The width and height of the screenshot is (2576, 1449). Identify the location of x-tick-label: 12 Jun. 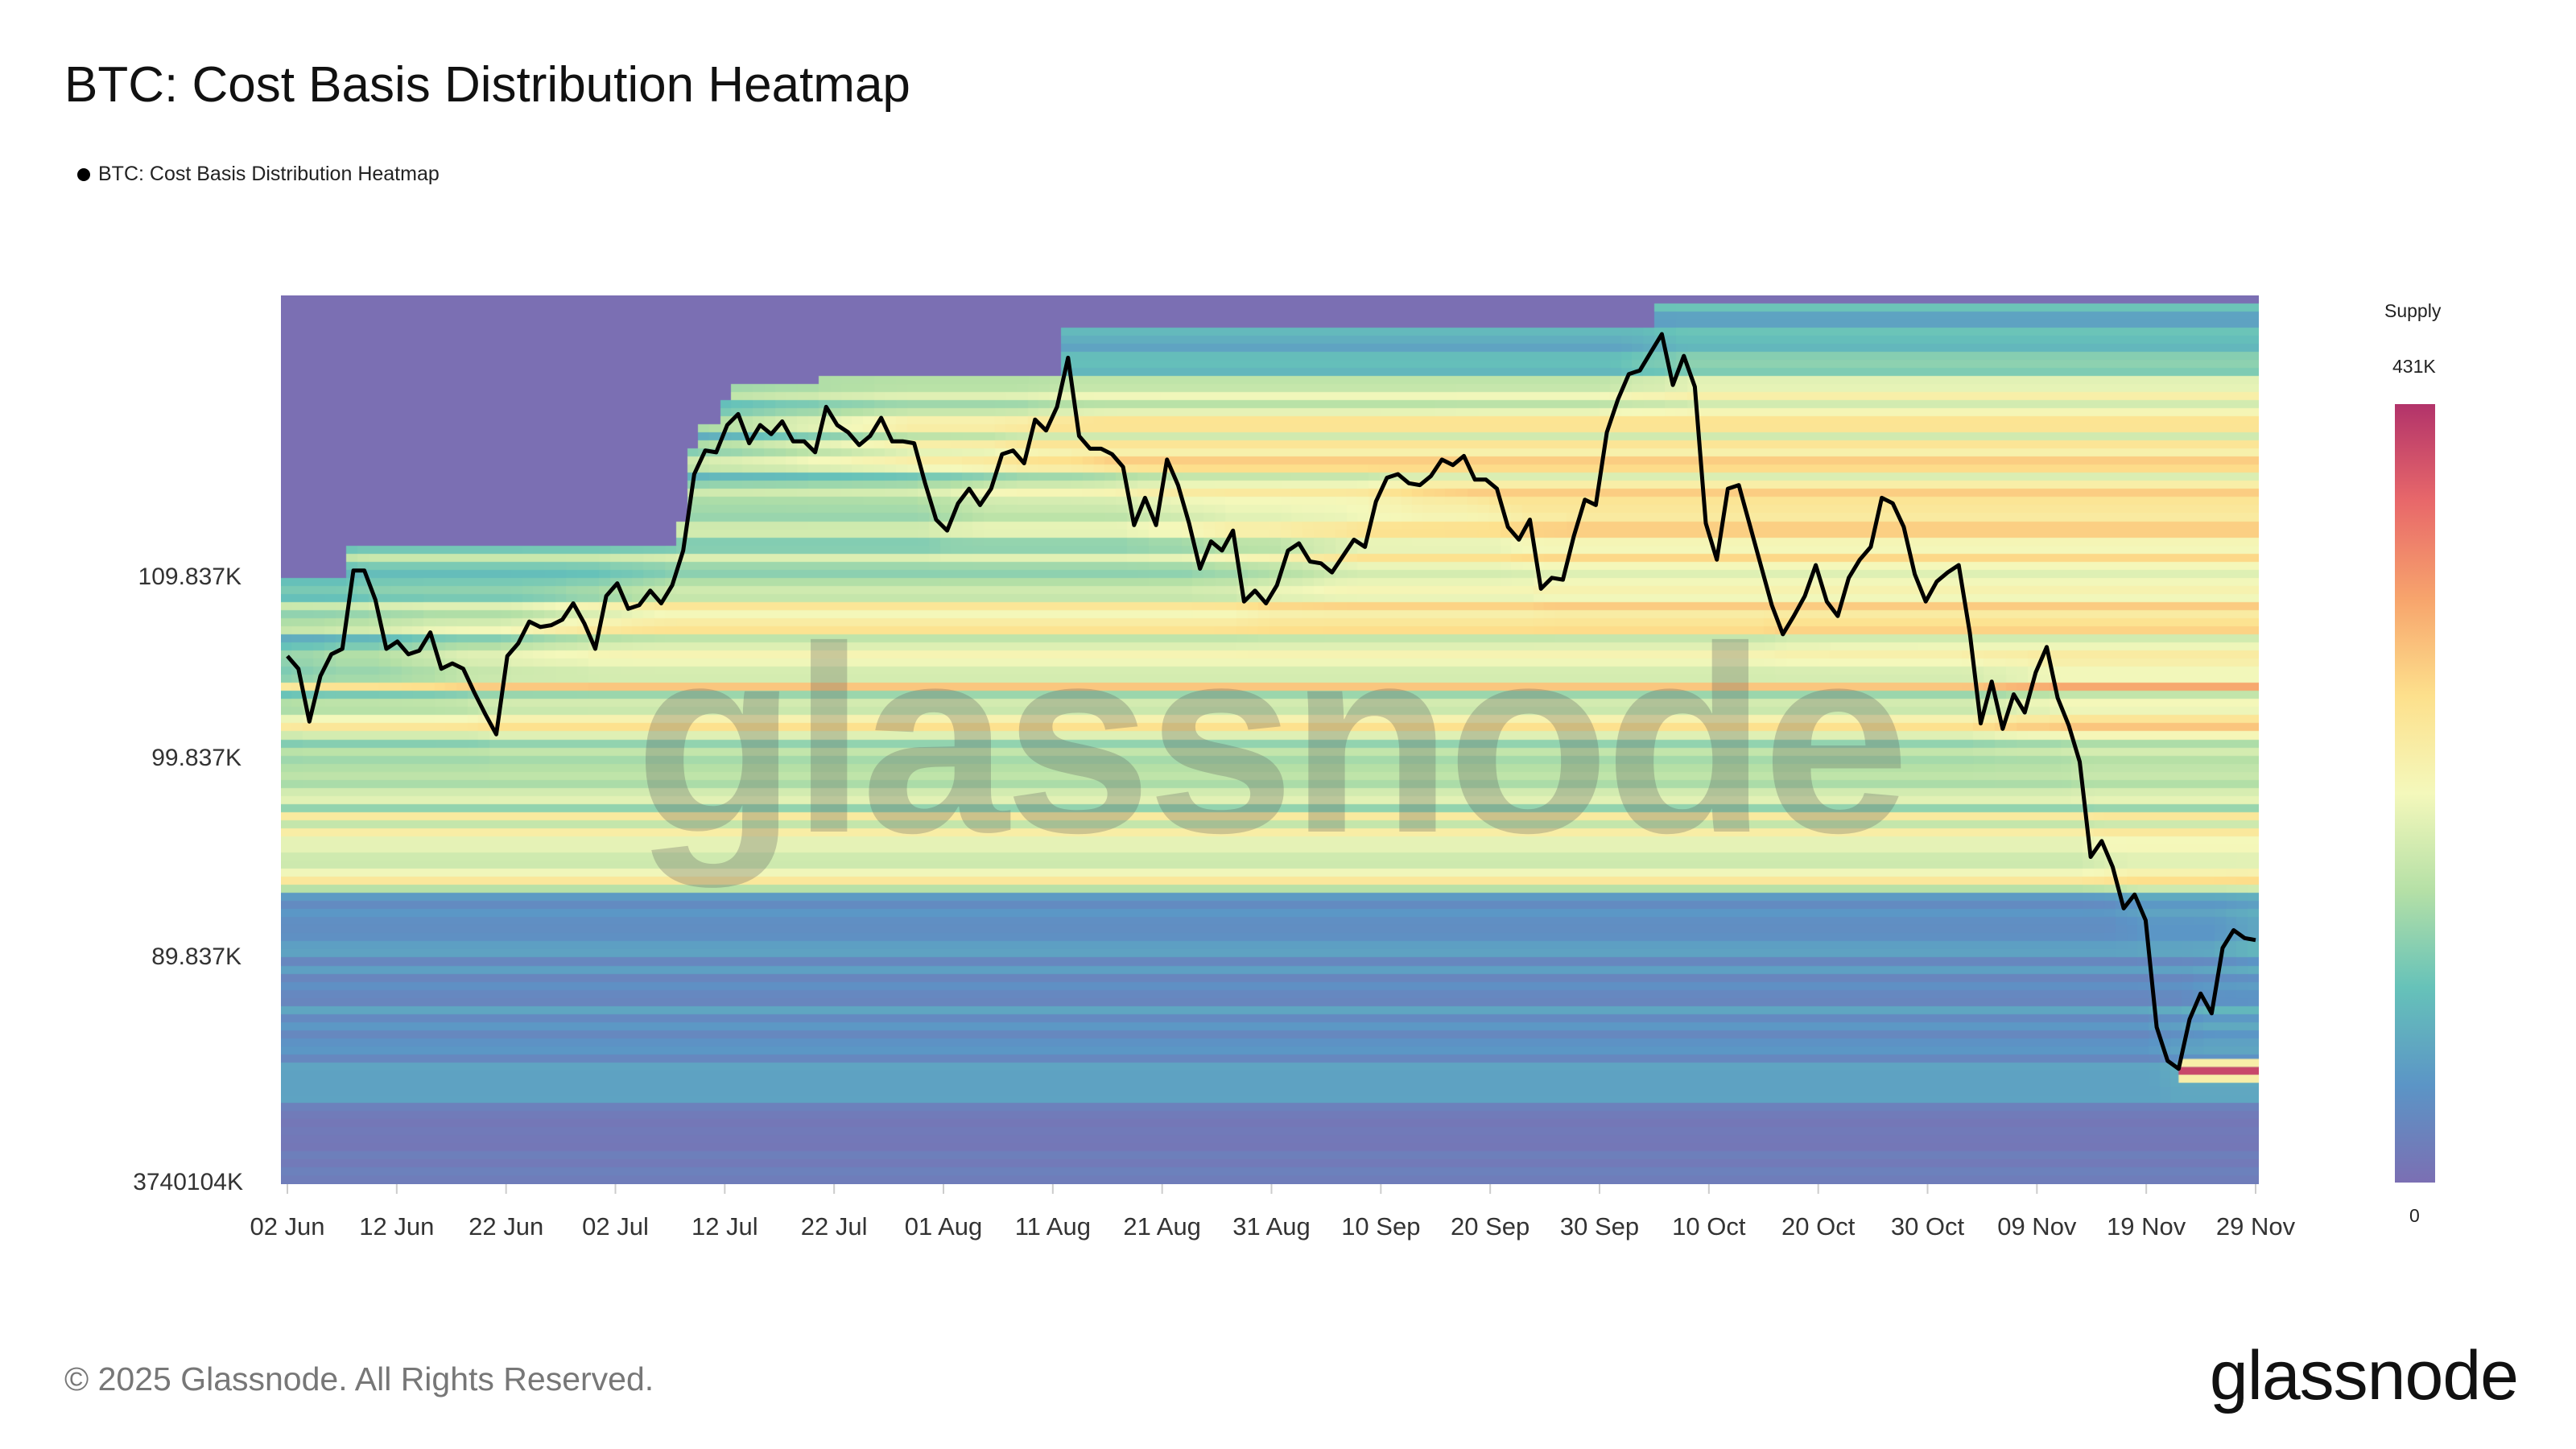
(397, 1226).